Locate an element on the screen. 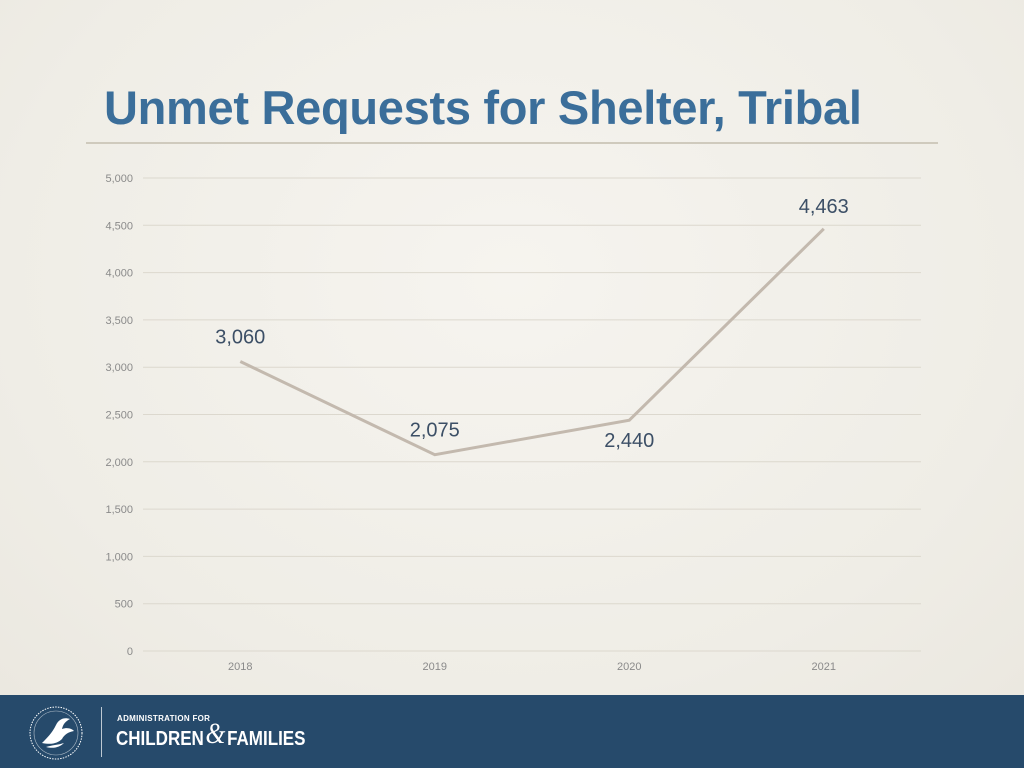  y-tick-label: 500 is located at coordinates (124, 605).